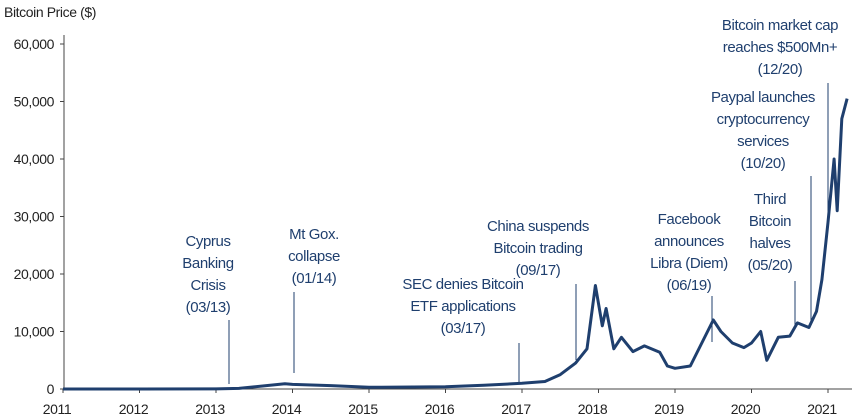 This screenshot has height=420, width=861. What do you see at coordinates (770, 199) in the screenshot?
I see `annotation-text: Third` at bounding box center [770, 199].